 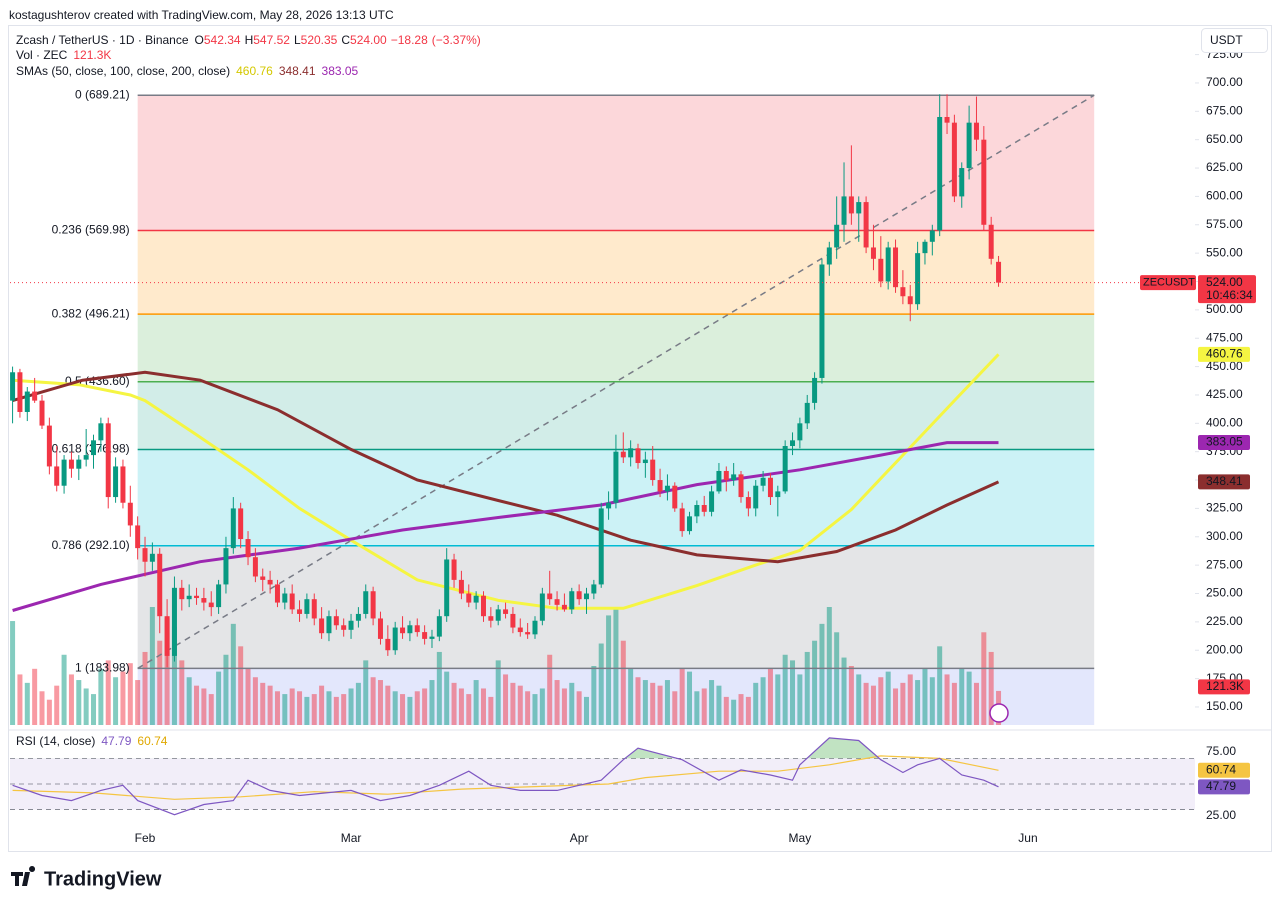 I want to click on quote-key: L, so click(x=297, y=40).